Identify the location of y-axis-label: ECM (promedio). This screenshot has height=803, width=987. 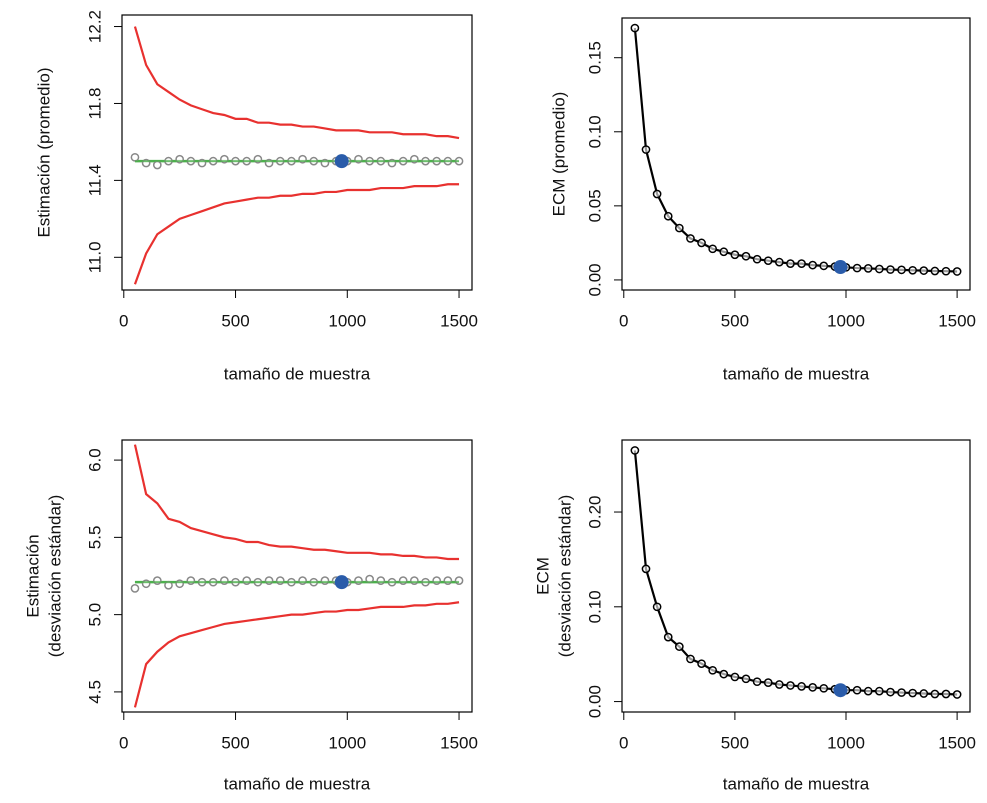
(558, 154).